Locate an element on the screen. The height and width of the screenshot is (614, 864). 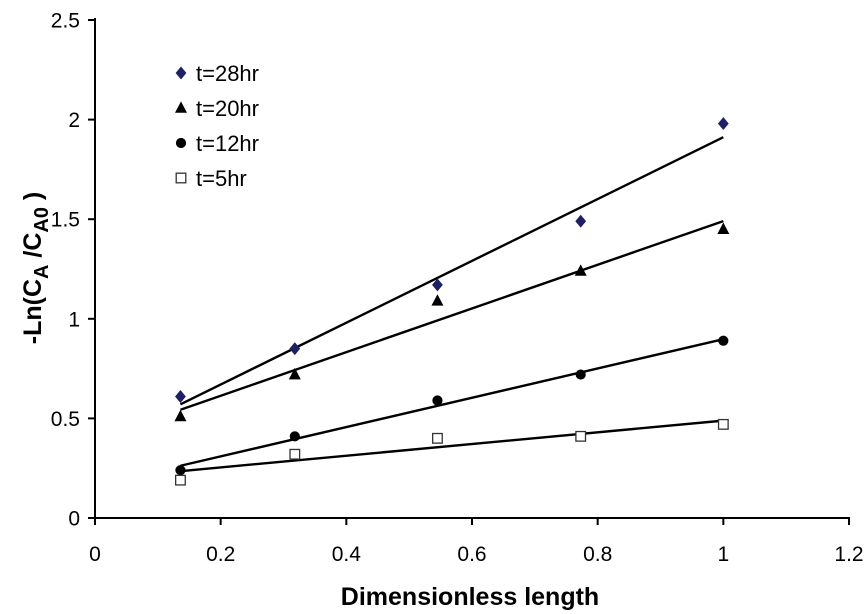
legend-marker-circle is located at coordinates (181, 143).